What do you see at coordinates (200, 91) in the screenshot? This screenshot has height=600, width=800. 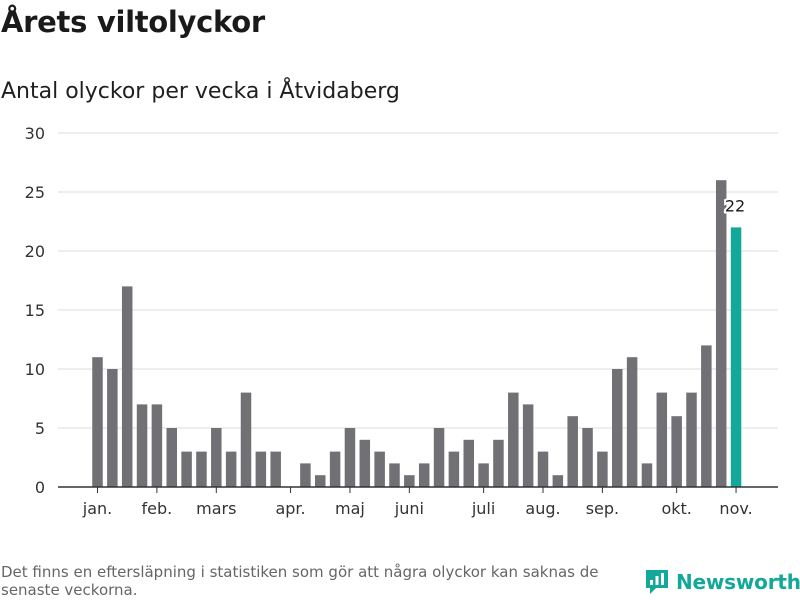 I see `chart-subtitle: Antal olyckor per vecka i Åtvidaberg` at bounding box center [200, 91].